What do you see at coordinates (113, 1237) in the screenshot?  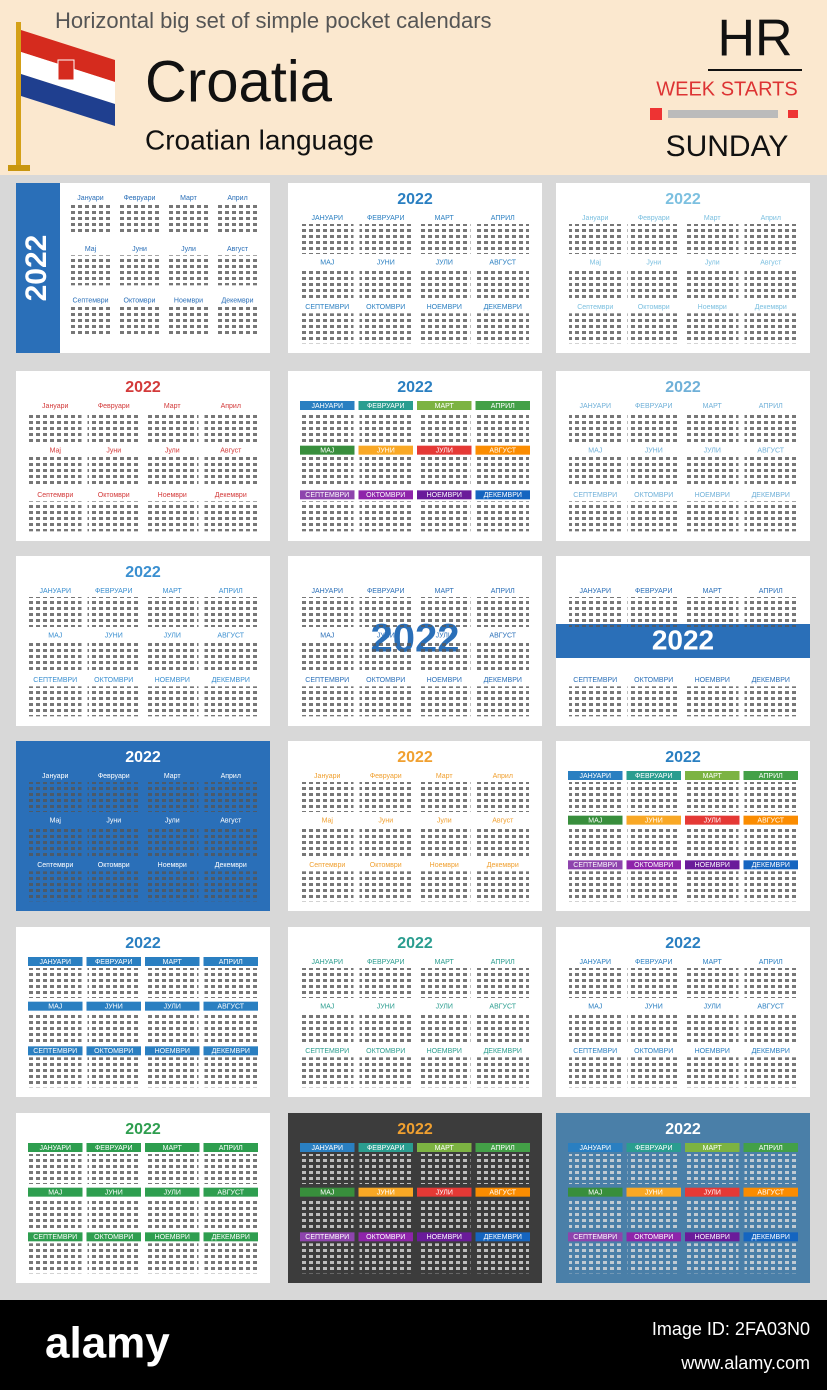 I see `month-name: ОКТОМВРИ` at bounding box center [113, 1237].